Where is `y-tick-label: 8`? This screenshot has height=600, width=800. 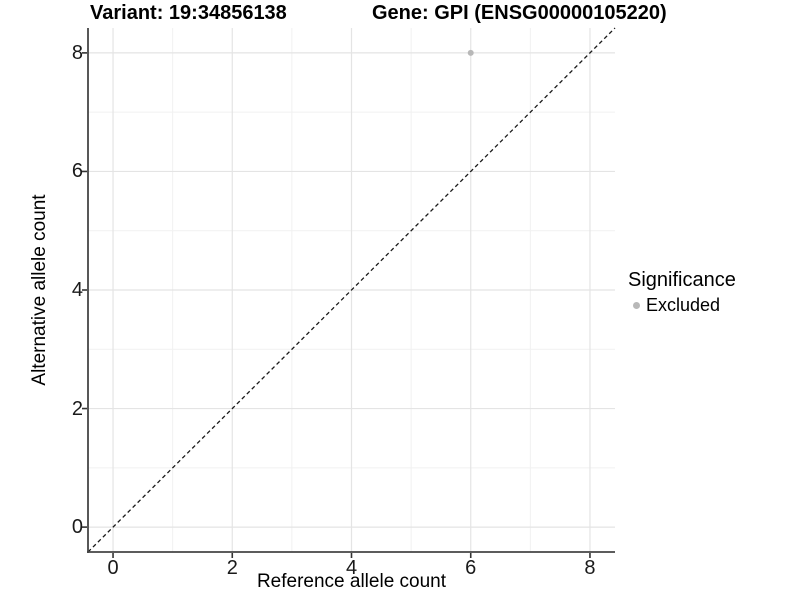 y-tick-label: 8 is located at coordinates (77, 52).